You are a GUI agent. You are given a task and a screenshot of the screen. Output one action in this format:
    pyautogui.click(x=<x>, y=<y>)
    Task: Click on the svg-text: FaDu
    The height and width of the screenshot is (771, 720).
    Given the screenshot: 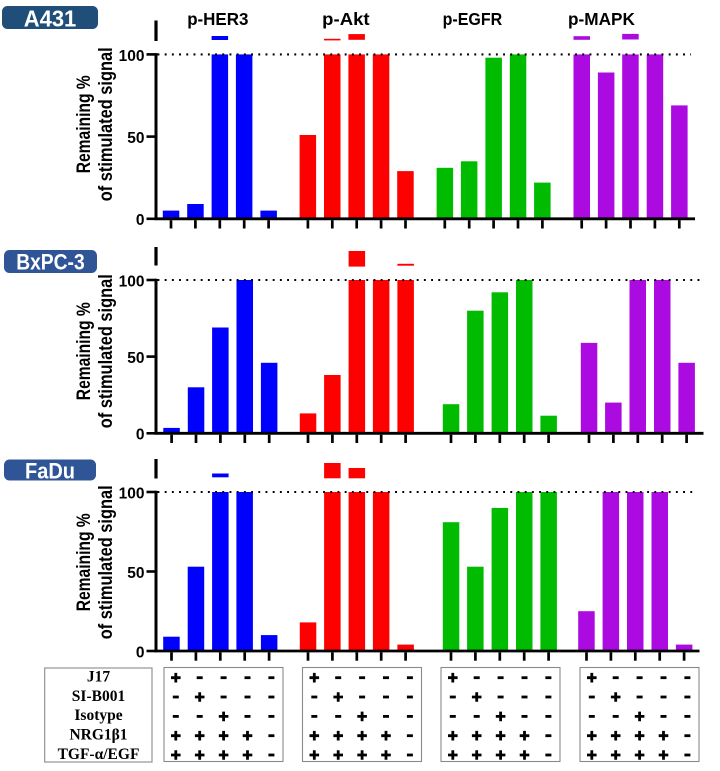 What is the action you would take?
    pyautogui.click(x=50, y=471)
    